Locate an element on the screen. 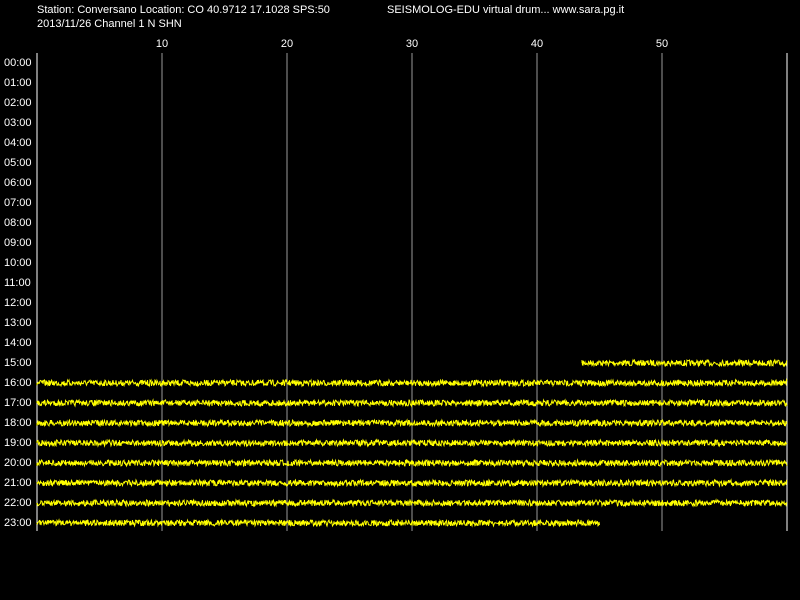 This screenshot has width=800, height=600. y-tick-label: 13:00 is located at coordinates (18, 323).